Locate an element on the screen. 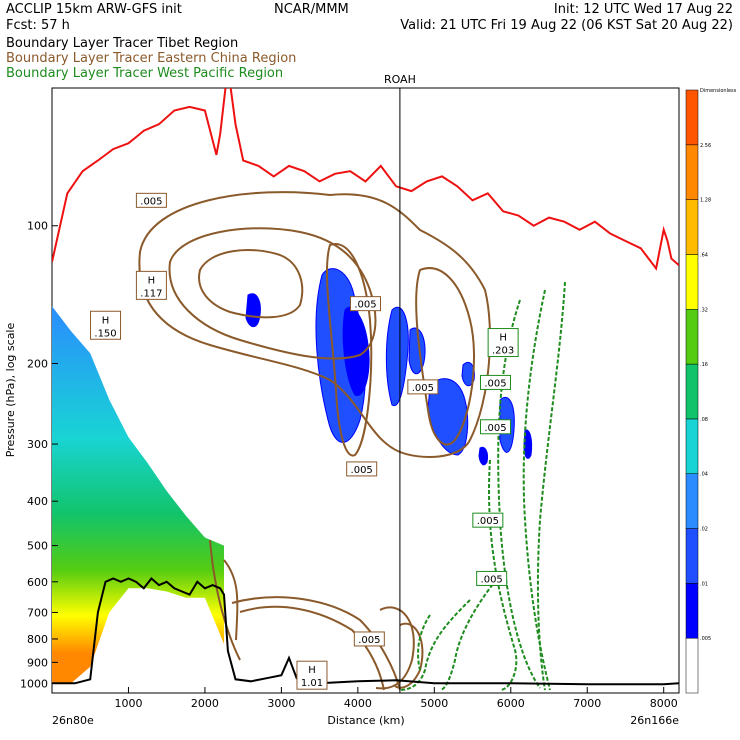  y-tick-label: 500 is located at coordinates (37, 546).